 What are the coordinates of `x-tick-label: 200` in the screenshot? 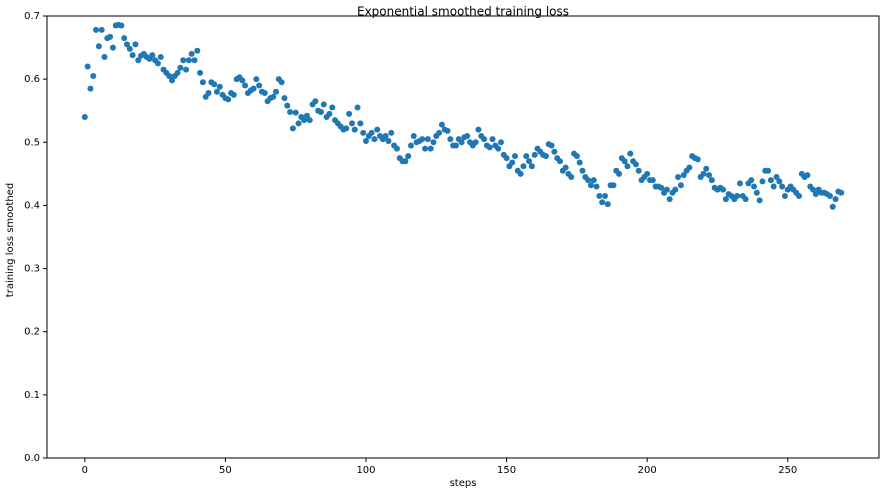 It's located at (647, 470).